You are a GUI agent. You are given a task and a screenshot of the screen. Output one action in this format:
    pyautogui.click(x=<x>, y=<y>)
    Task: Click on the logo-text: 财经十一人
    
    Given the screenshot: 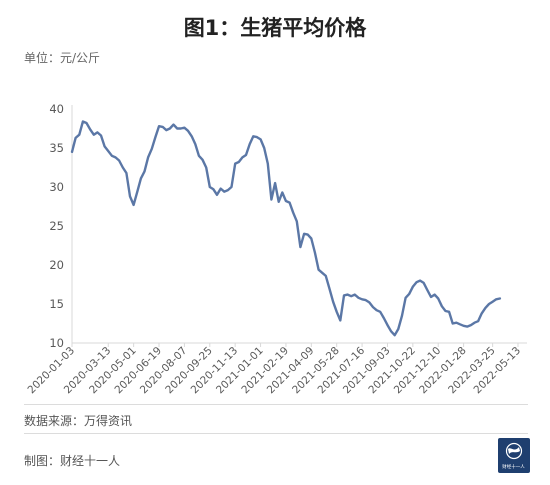 What is the action you would take?
    pyautogui.click(x=514, y=467)
    